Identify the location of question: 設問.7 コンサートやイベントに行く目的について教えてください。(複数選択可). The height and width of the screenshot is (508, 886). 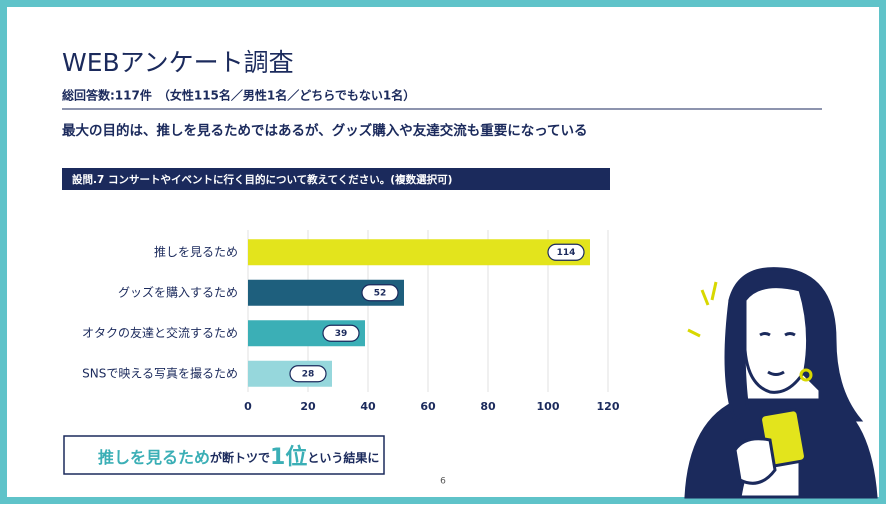
(262, 179).